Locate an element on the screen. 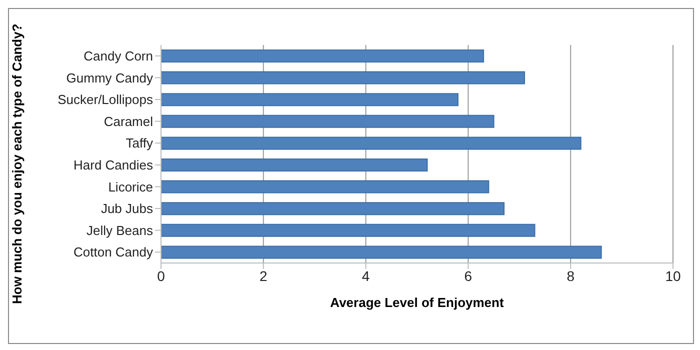 This screenshot has height=350, width=700. y-tick-label: Licorice is located at coordinates (130, 186).